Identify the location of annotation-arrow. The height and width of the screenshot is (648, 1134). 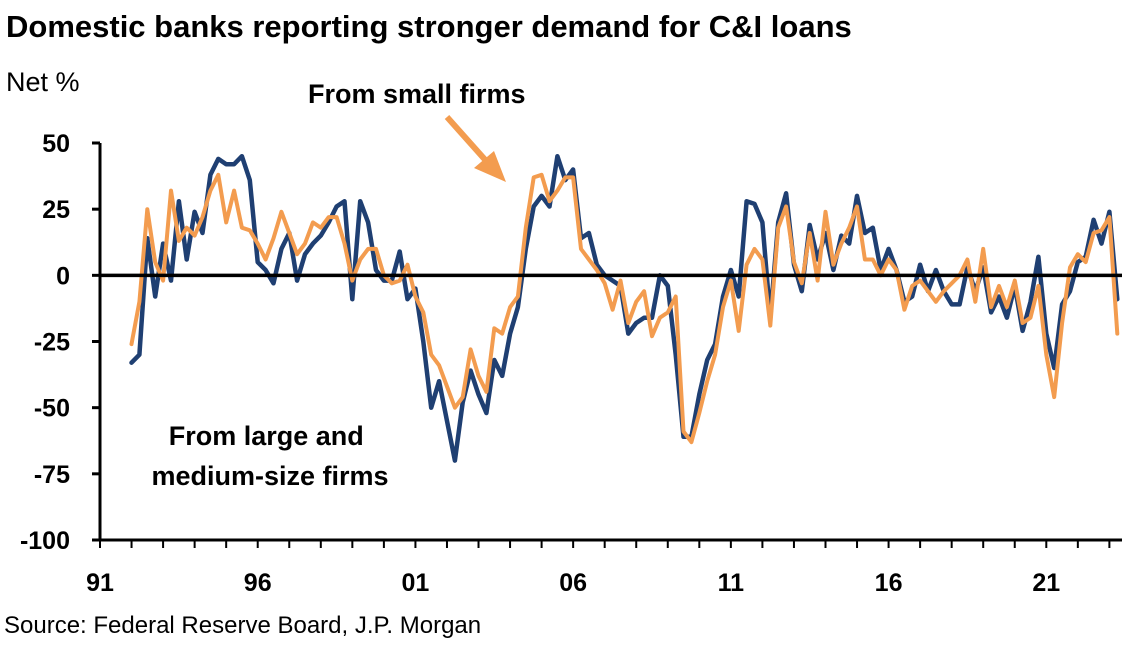
(475, 148).